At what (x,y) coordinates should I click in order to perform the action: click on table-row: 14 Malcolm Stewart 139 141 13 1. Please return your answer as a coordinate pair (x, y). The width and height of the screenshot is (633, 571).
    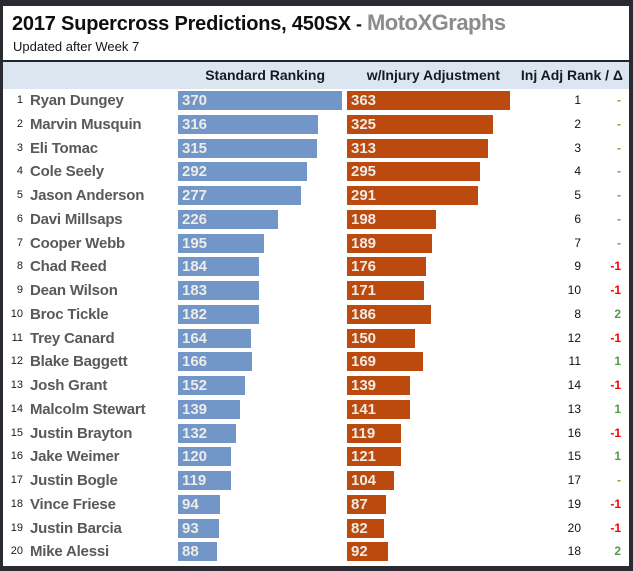
    Looking at the image, I should click on (316, 410).